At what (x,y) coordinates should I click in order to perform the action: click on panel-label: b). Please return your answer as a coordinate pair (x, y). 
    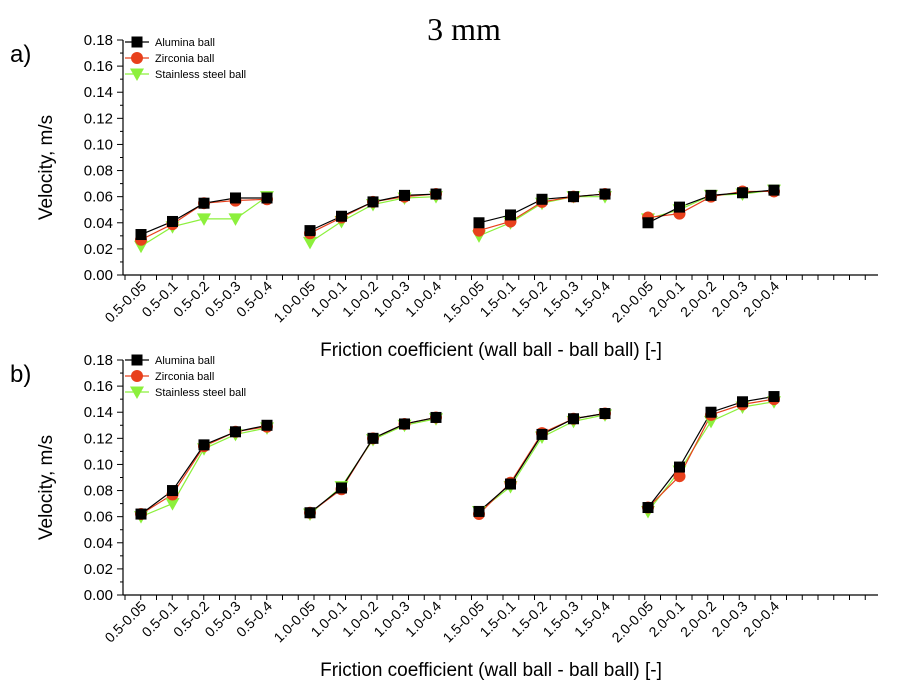
    Looking at the image, I should click on (20, 374).